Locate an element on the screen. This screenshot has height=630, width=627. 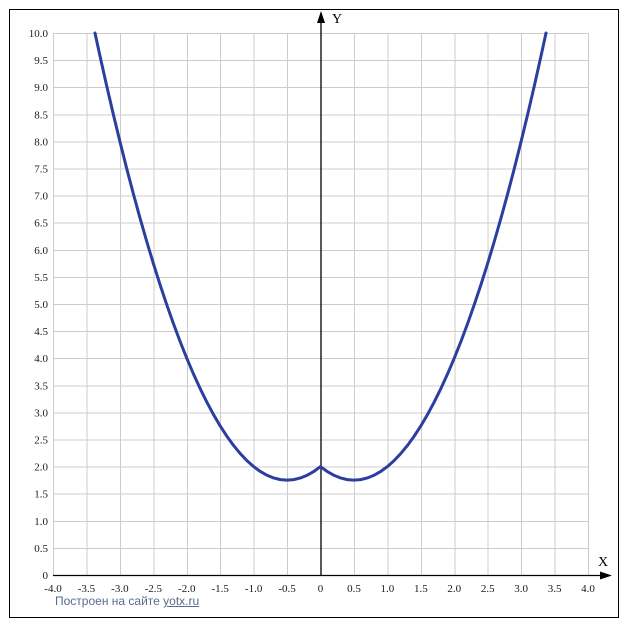
x-tick-label: -1.5 is located at coordinates (220, 589).